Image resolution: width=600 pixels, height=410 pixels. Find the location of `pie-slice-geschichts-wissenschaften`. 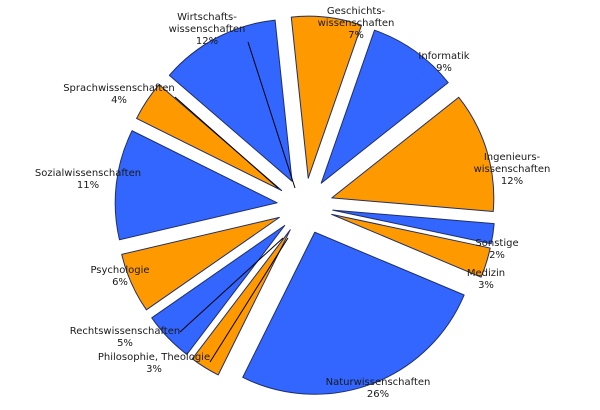

pie-slice-geschichts-wissenschaften is located at coordinates (326, 97).